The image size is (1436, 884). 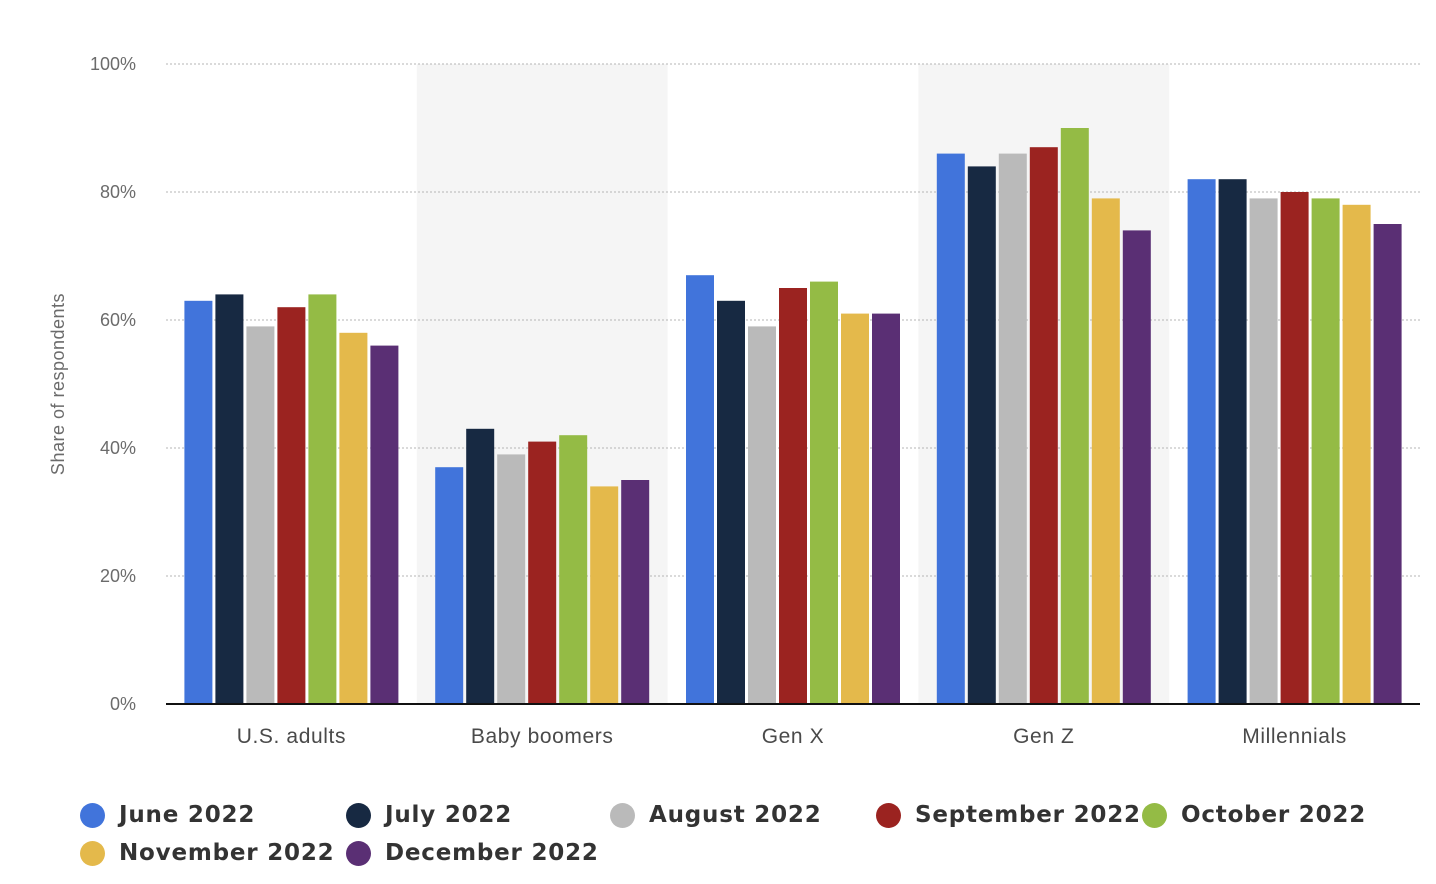 What do you see at coordinates (449, 815) in the screenshot?
I see `legend-label: July 2022` at bounding box center [449, 815].